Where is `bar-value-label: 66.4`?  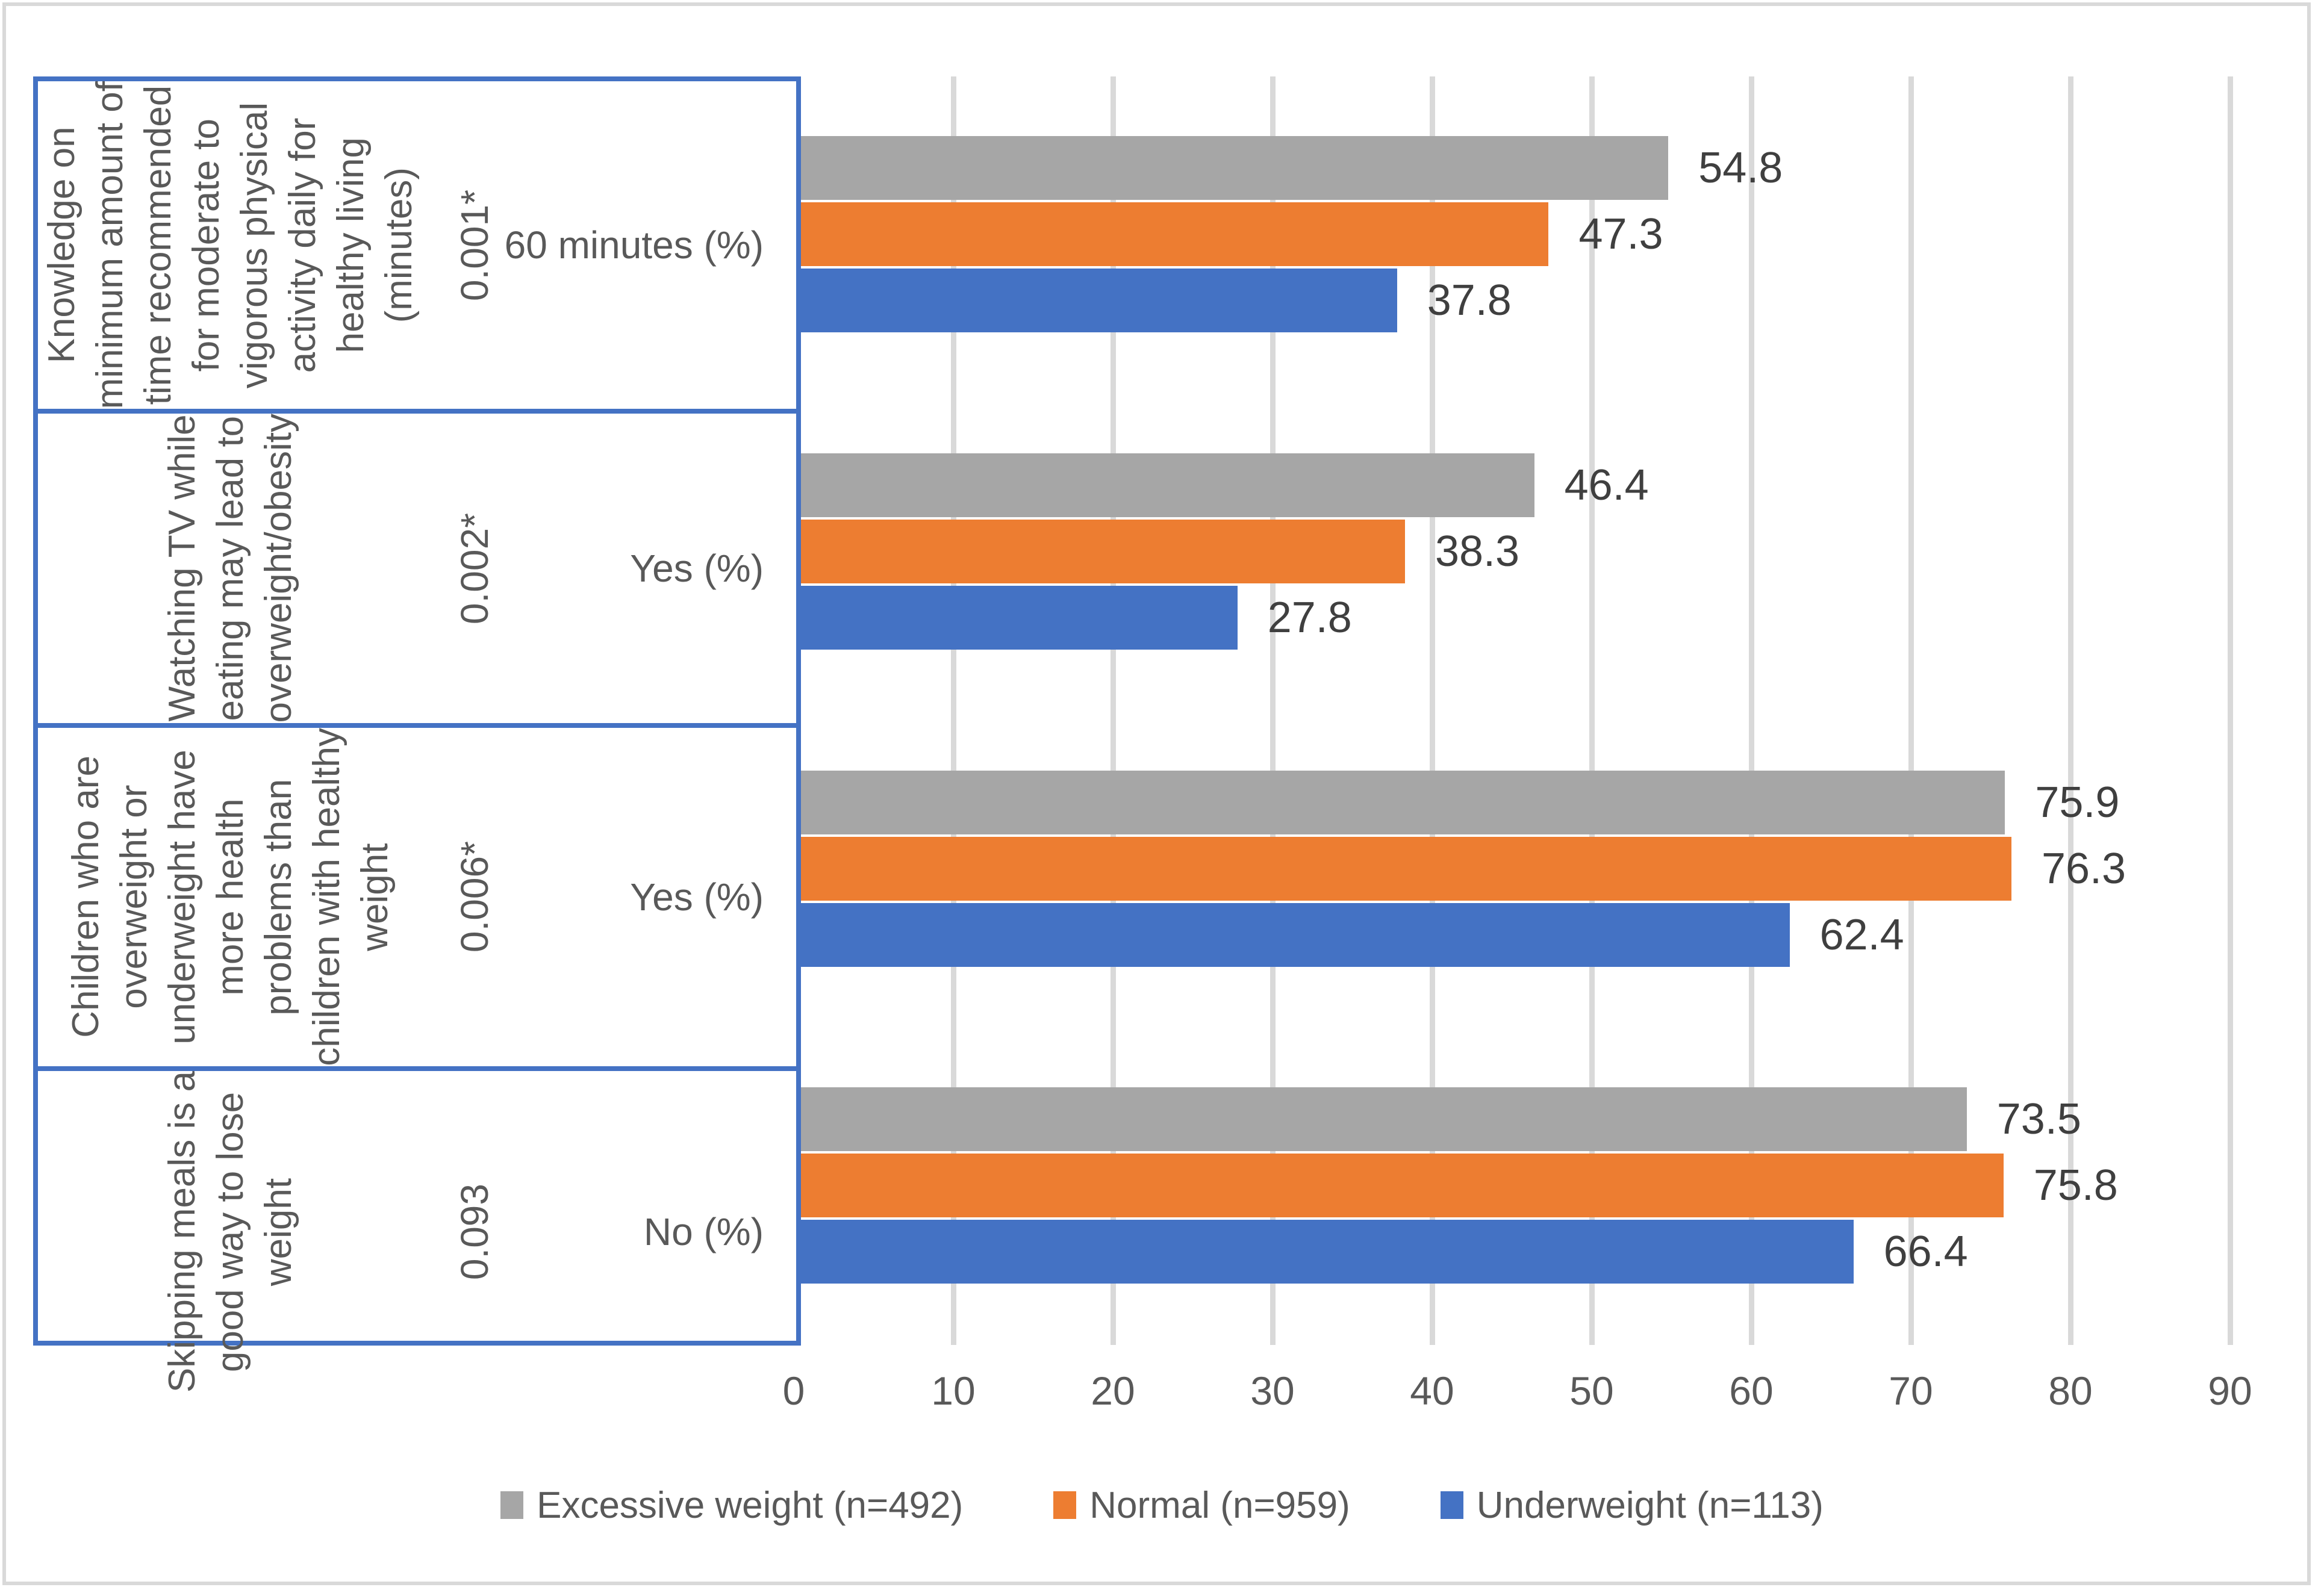
bar-value-label: 66.4 is located at coordinates (1925, 1252).